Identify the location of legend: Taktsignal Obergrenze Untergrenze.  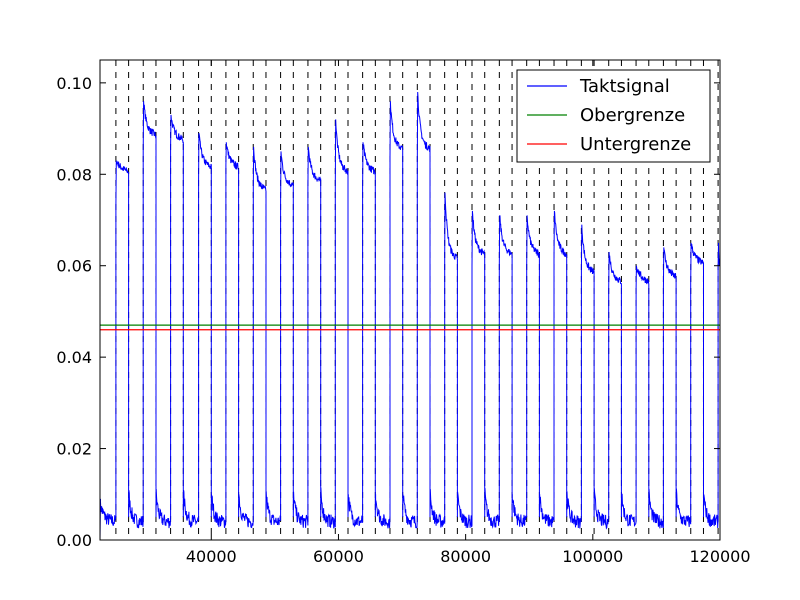
(613, 116).